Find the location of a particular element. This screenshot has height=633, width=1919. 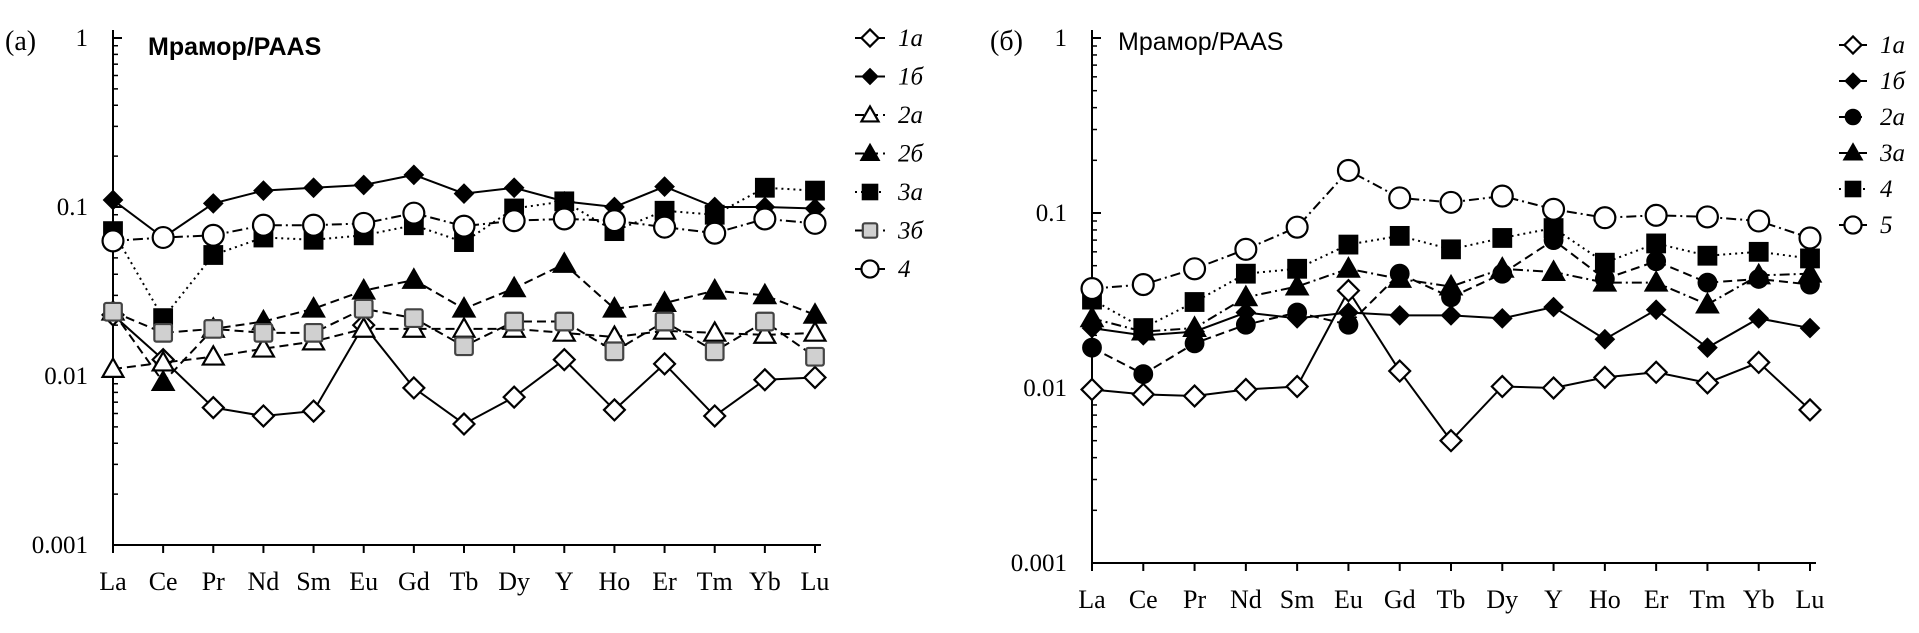

legend-label: 3б is located at coordinates (911, 231).